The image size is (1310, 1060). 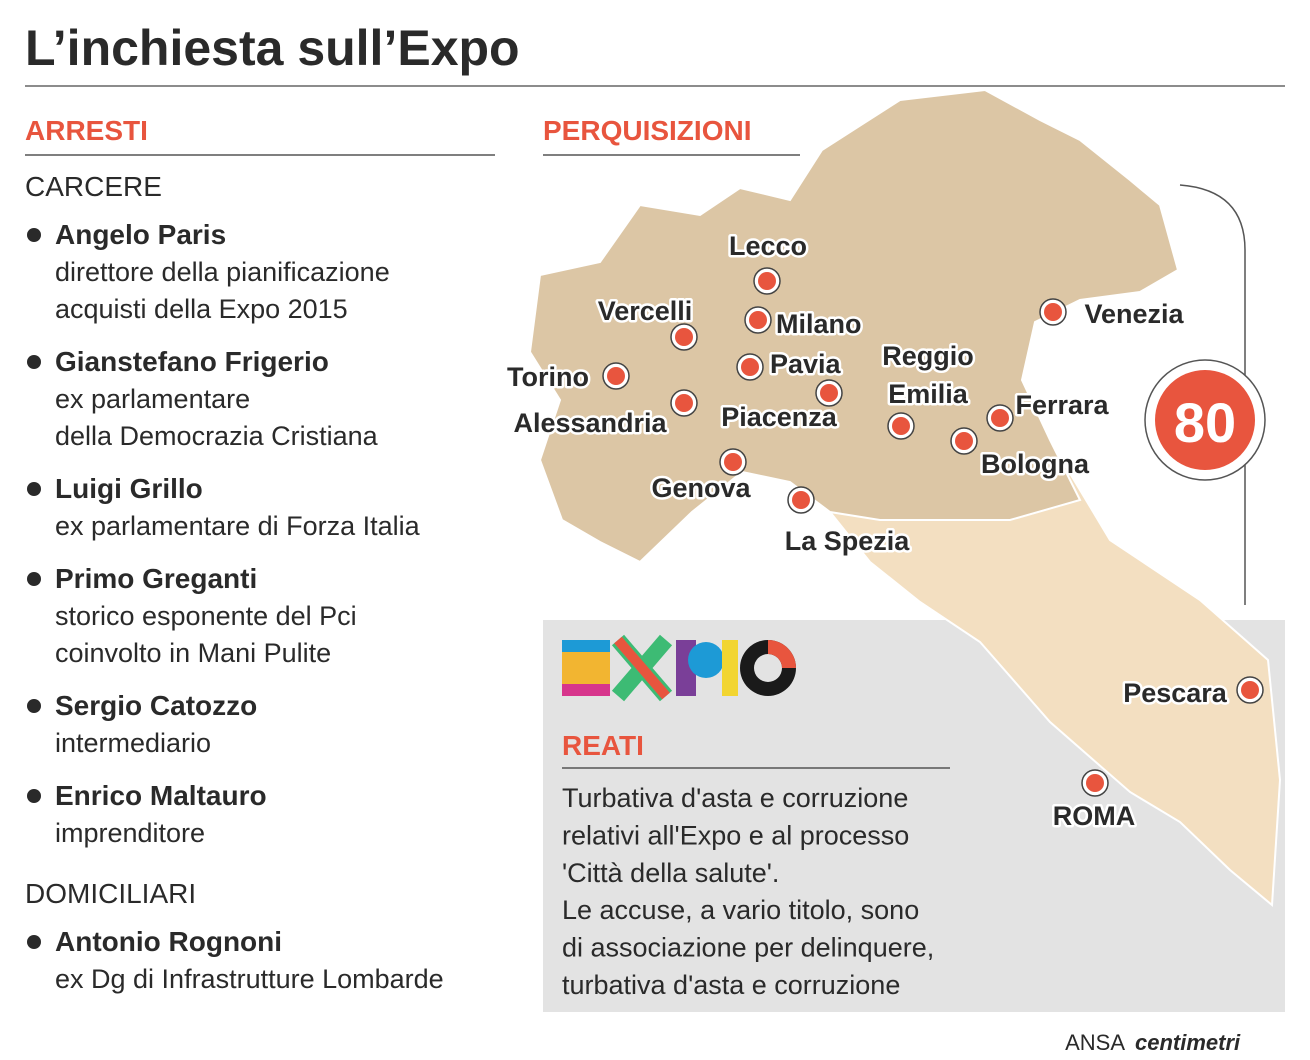 What do you see at coordinates (928, 375) in the screenshot?
I see `city-label: Reggio Emilia` at bounding box center [928, 375].